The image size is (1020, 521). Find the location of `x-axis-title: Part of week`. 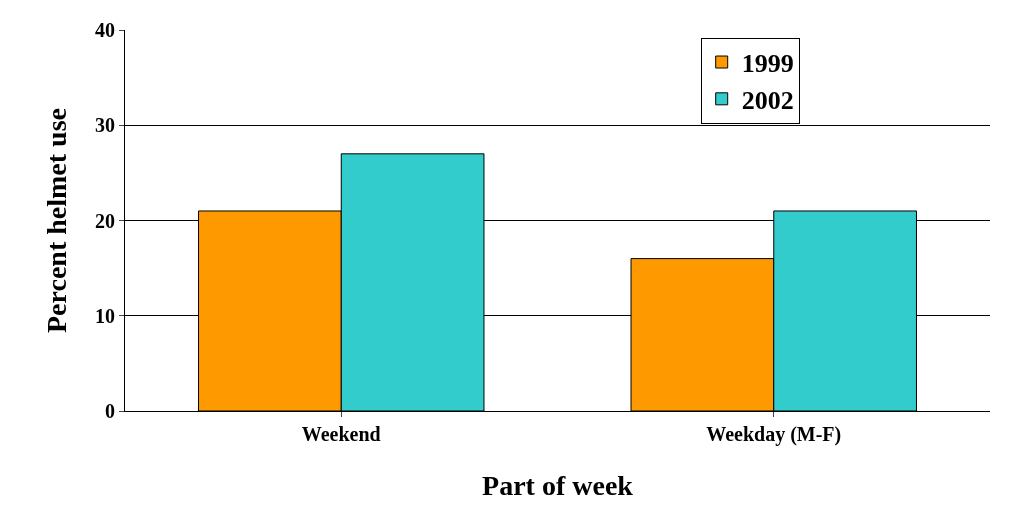

x-axis-title: Part of week is located at coordinates (558, 486).